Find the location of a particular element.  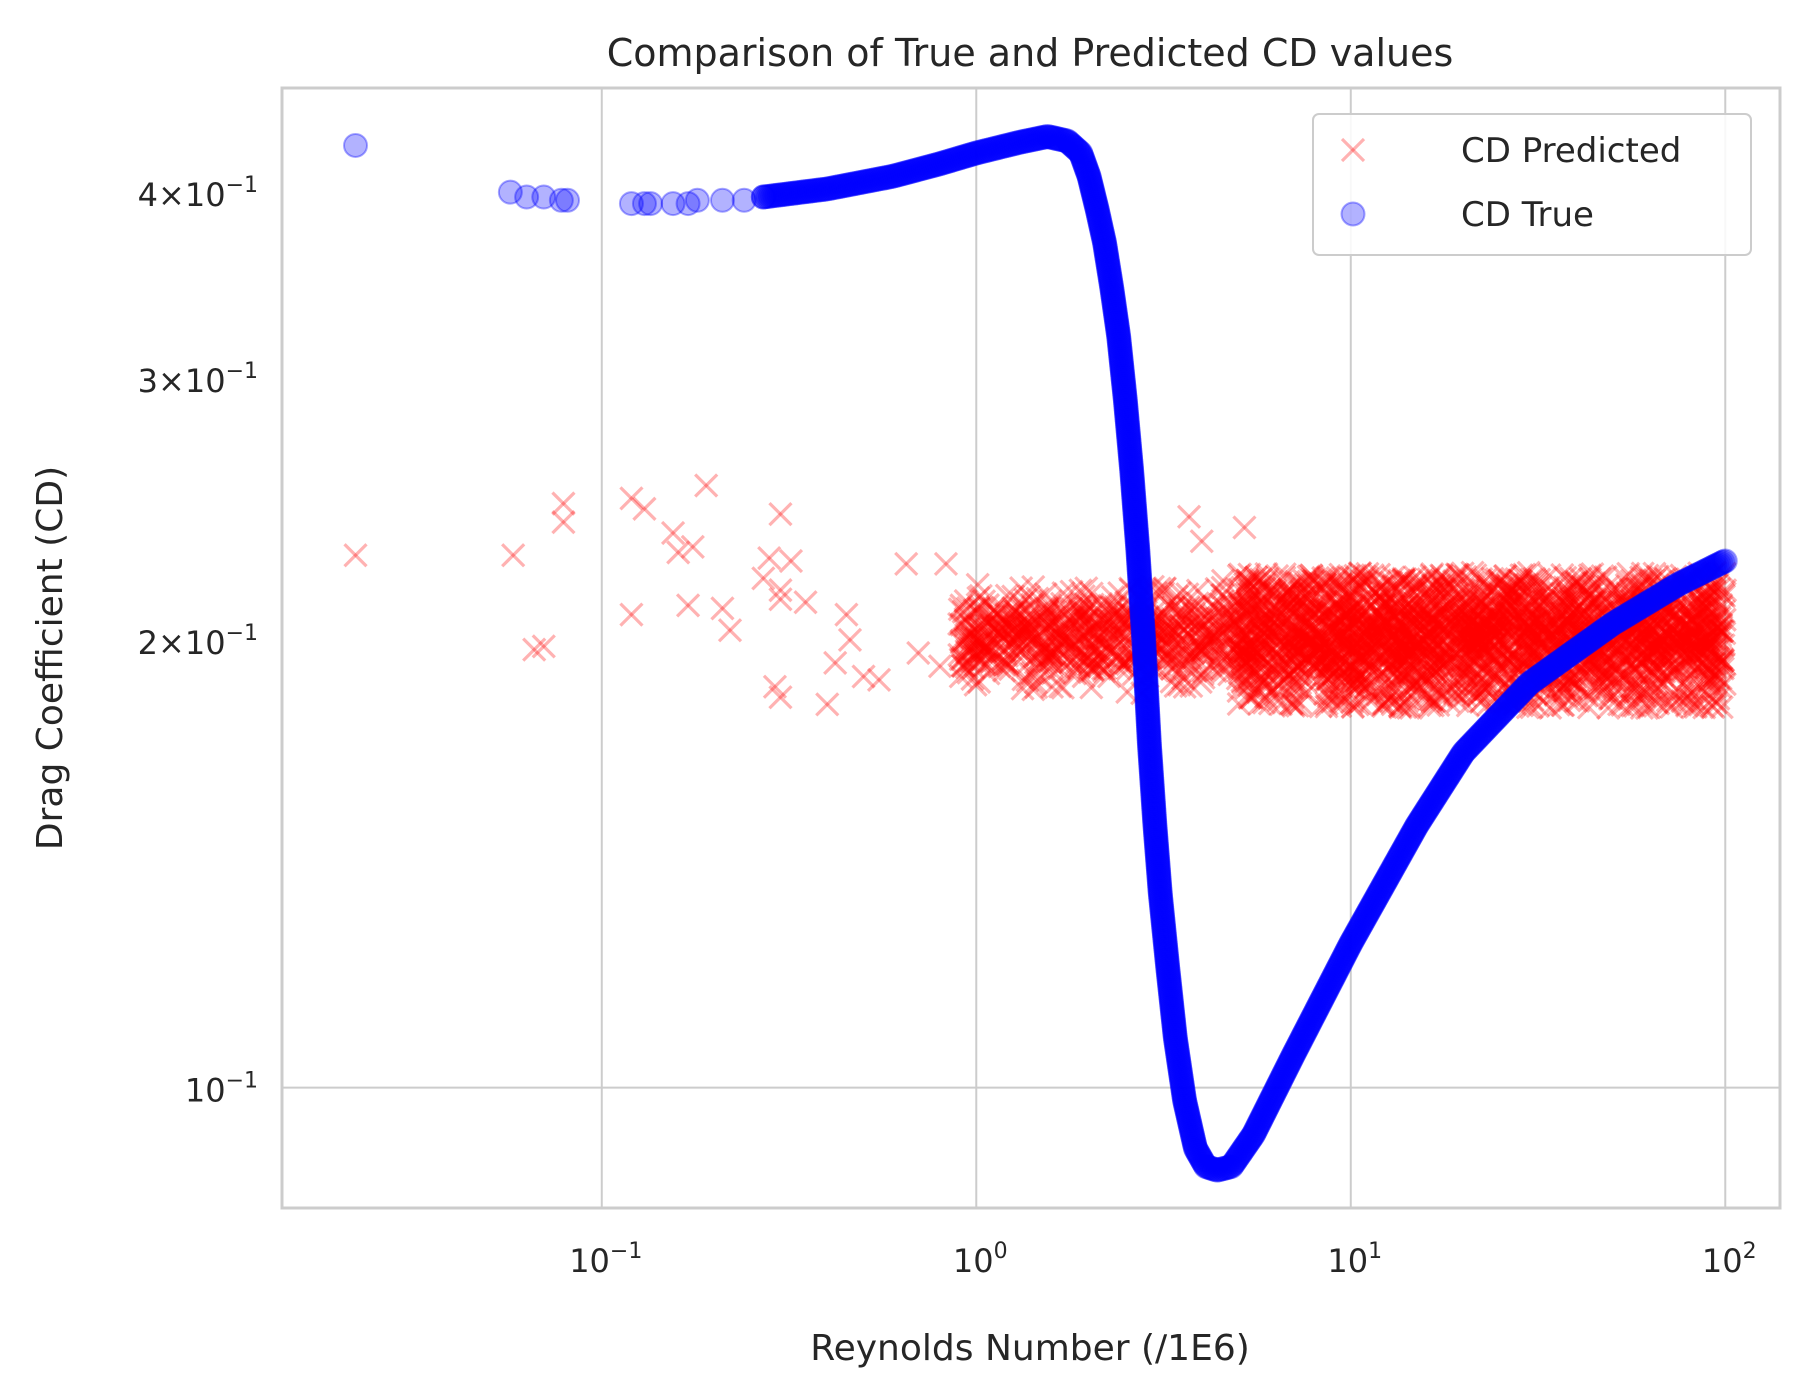

y-tick-label-base: 4×10 is located at coordinates (182, 195).